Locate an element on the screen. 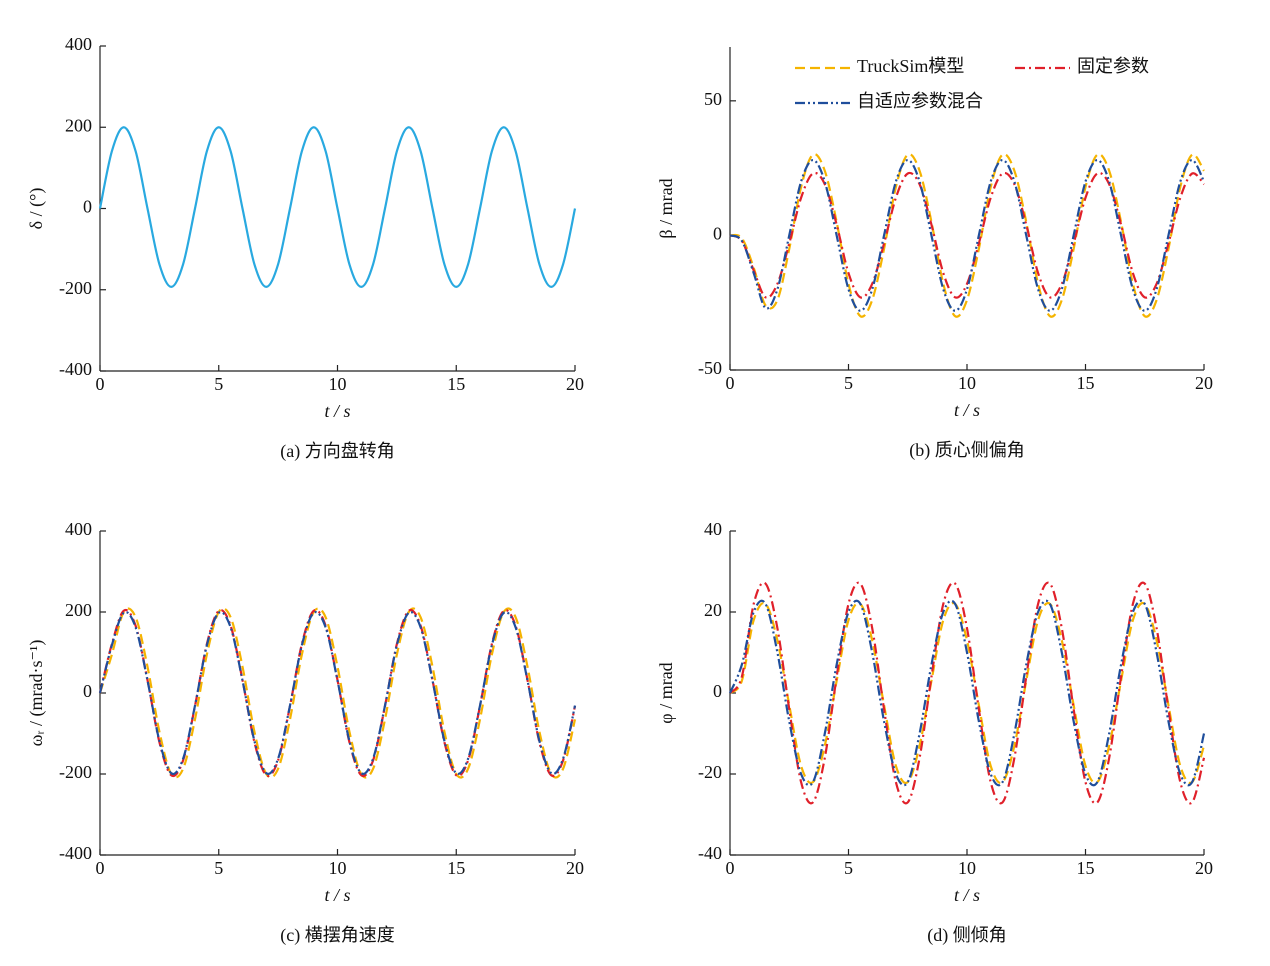  legend-label: 自适应参数混合 is located at coordinates (920, 101).